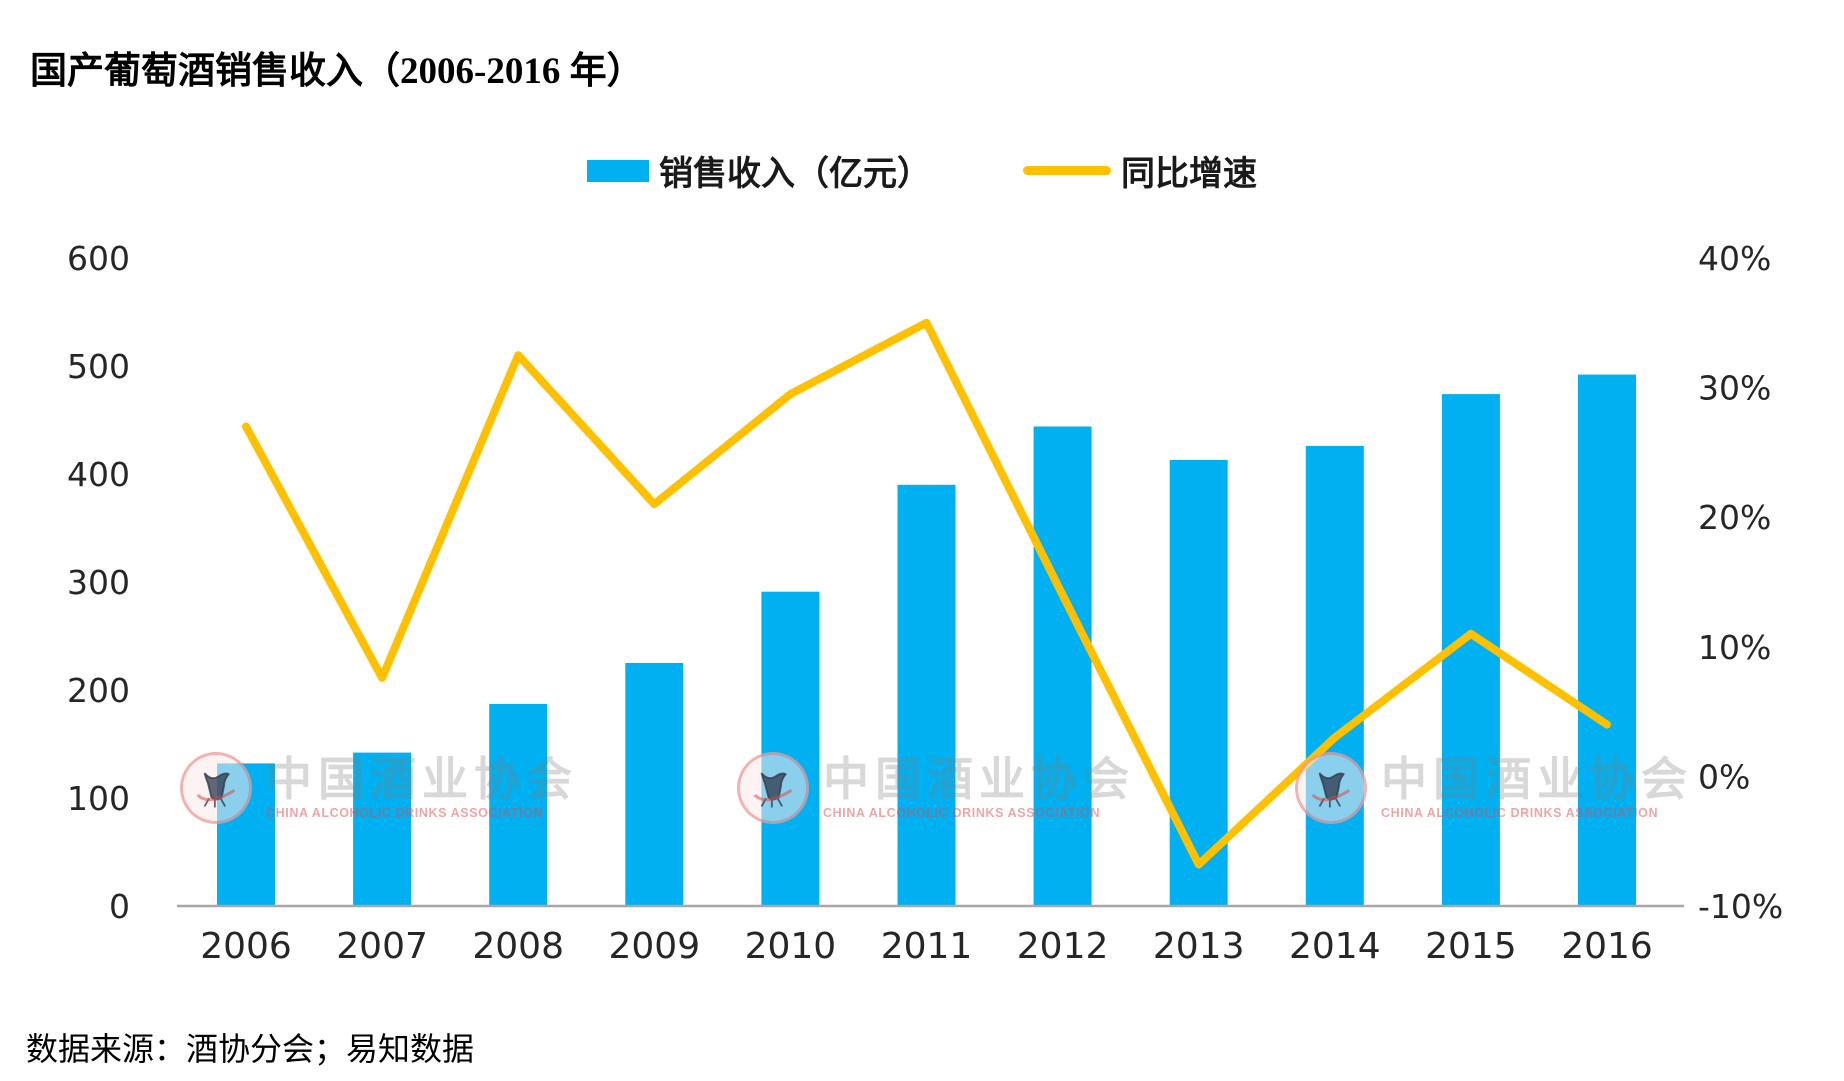 The width and height of the screenshot is (1844, 1081). What do you see at coordinates (1724, 776) in the screenshot?
I see `y-right-tick-0: 0%` at bounding box center [1724, 776].